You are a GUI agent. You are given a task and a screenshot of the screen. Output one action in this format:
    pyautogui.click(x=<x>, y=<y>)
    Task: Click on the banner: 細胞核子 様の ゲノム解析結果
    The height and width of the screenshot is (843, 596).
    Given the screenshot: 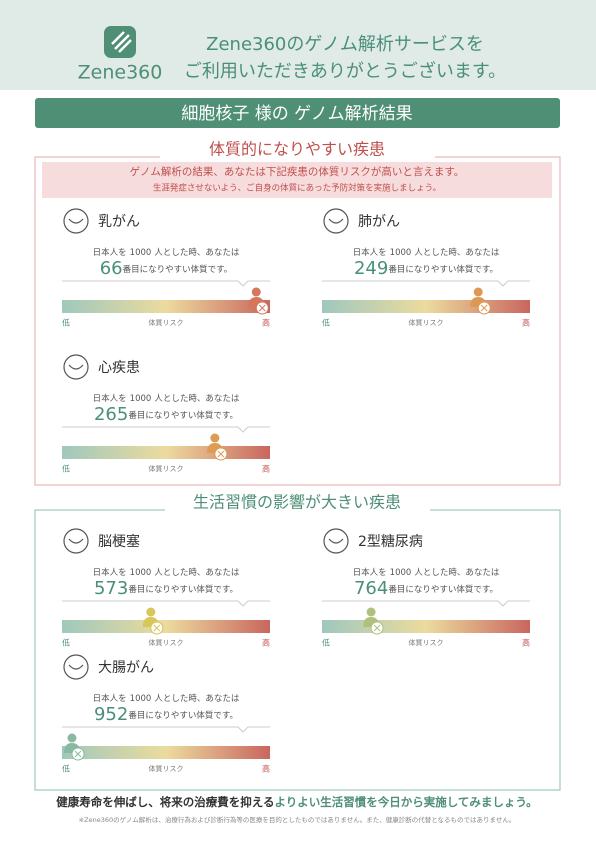 What is the action you would take?
    pyautogui.click(x=296, y=114)
    